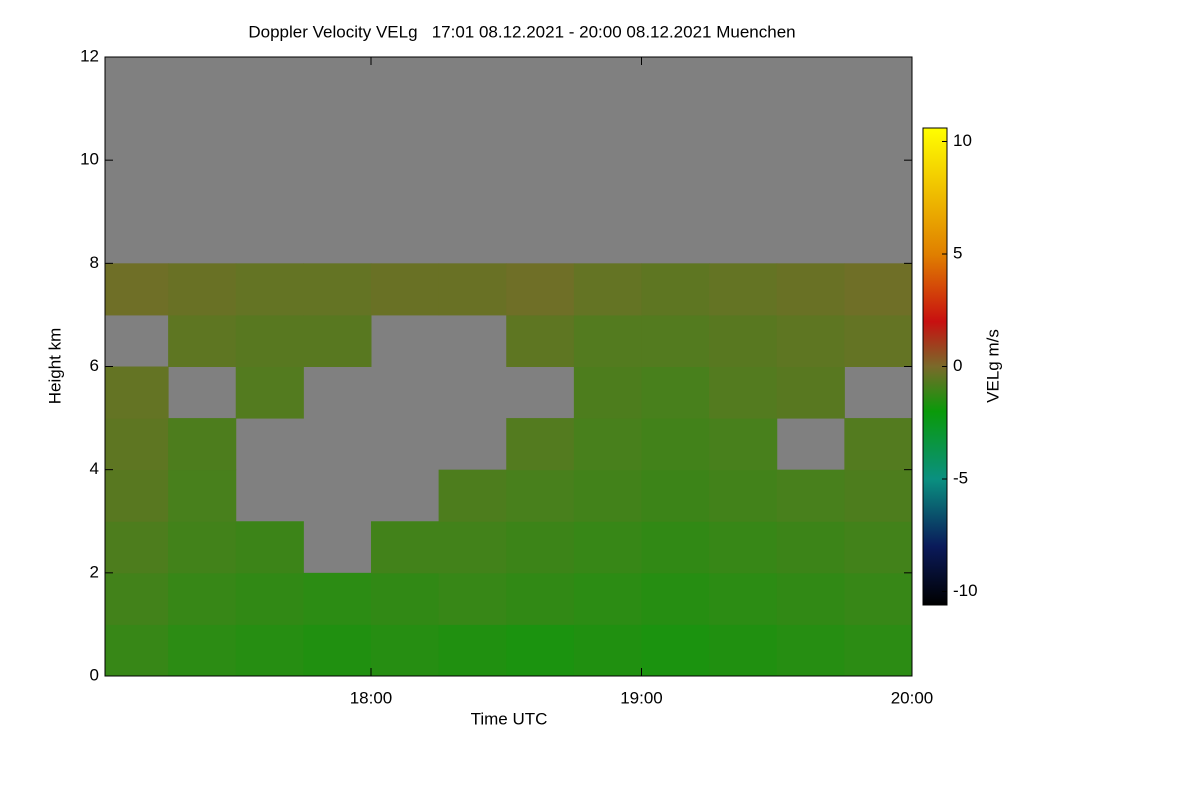 This screenshot has height=805, width=1200. Describe the element at coordinates (89, 55) in the screenshot. I see `y-tick-label: 12` at that location.